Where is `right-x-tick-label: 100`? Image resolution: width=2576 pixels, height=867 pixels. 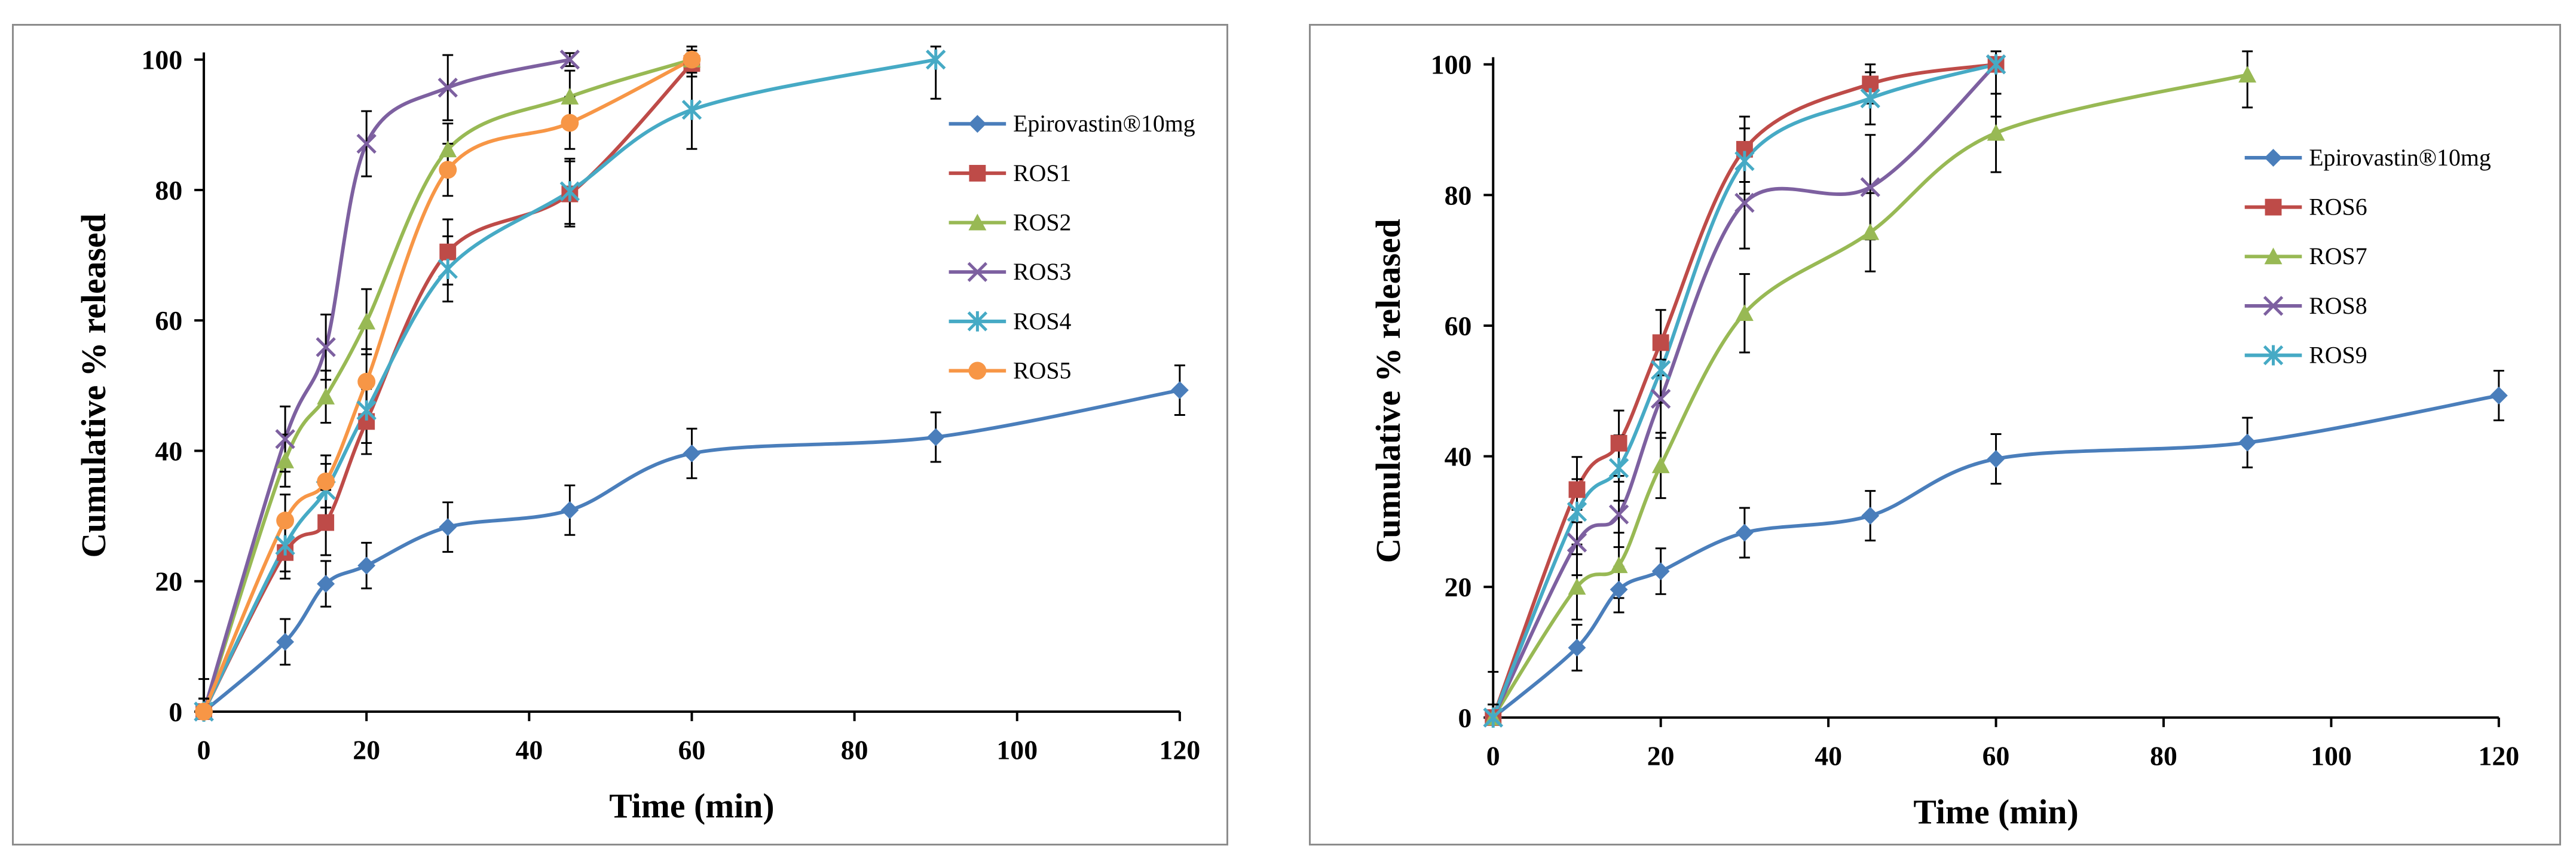
right-x-tick-label: 100 is located at coordinates (2331, 756).